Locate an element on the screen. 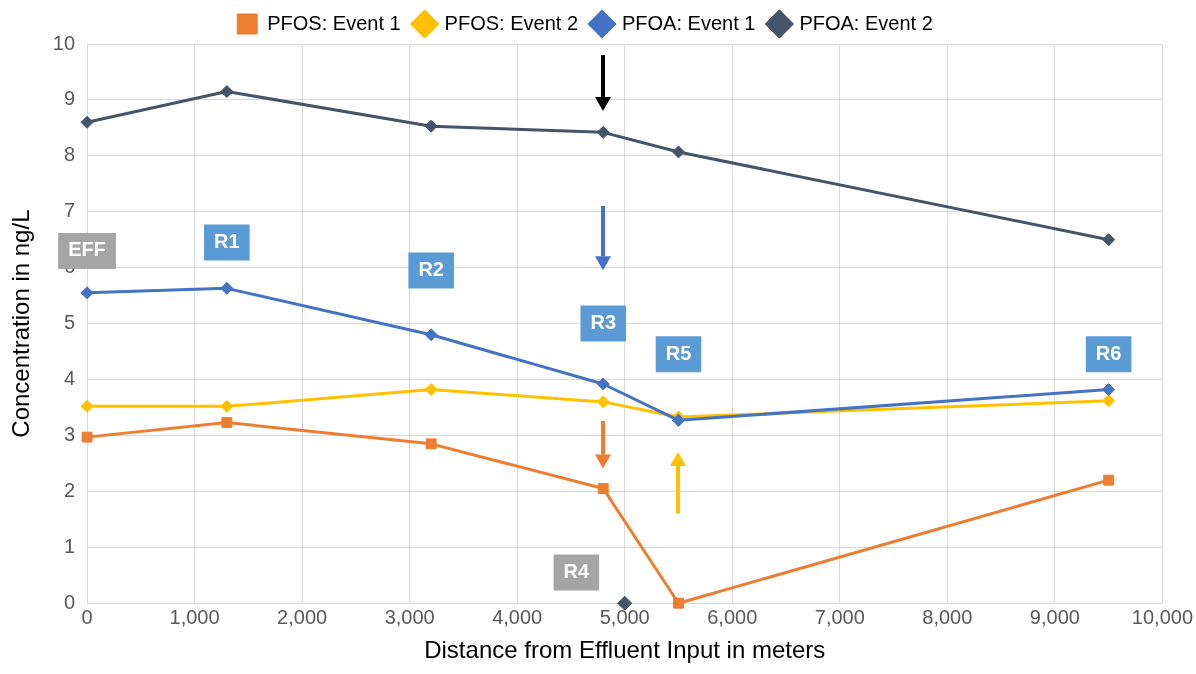 This screenshot has width=1196, height=674. x-tick-label: 2,000 is located at coordinates (302, 616).